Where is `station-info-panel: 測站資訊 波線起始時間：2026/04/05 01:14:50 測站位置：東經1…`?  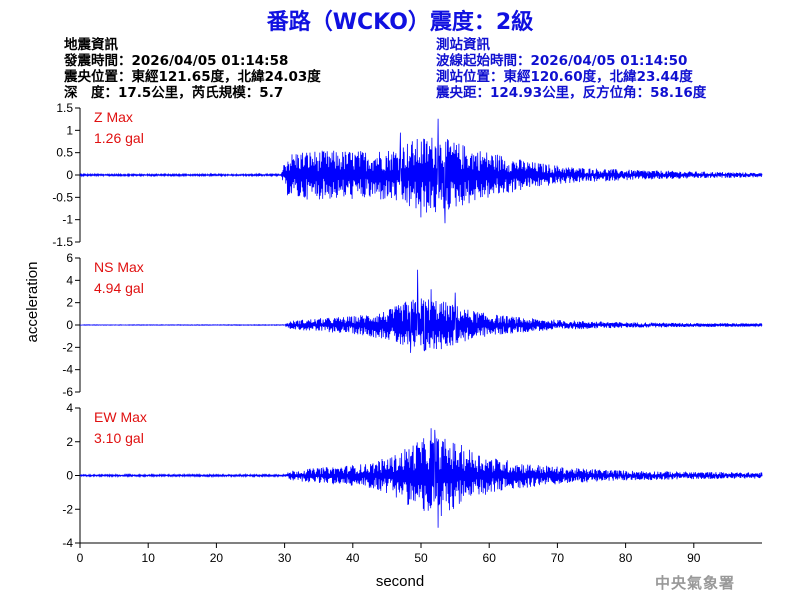 station-info-panel: 測站資訊 波線起始時間：2026/04/05 01:14:50 測站位置：東經1… is located at coordinates (571, 69).